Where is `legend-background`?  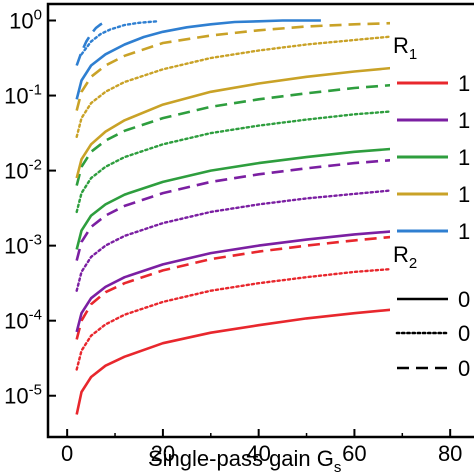 legend-background is located at coordinates (432, 200).